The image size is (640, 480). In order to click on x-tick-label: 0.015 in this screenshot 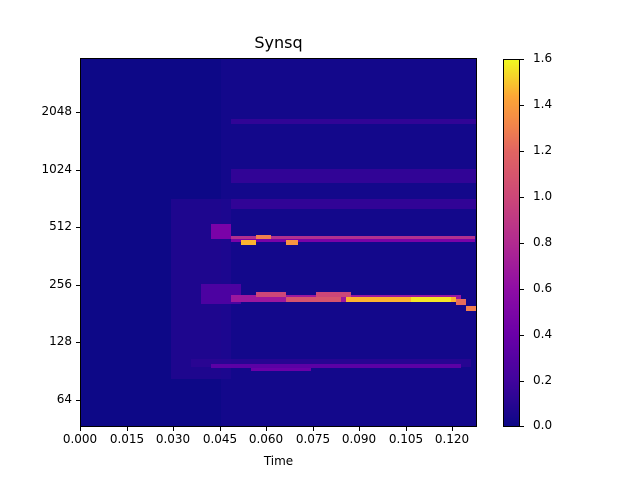, I will do `click(127, 439)`.